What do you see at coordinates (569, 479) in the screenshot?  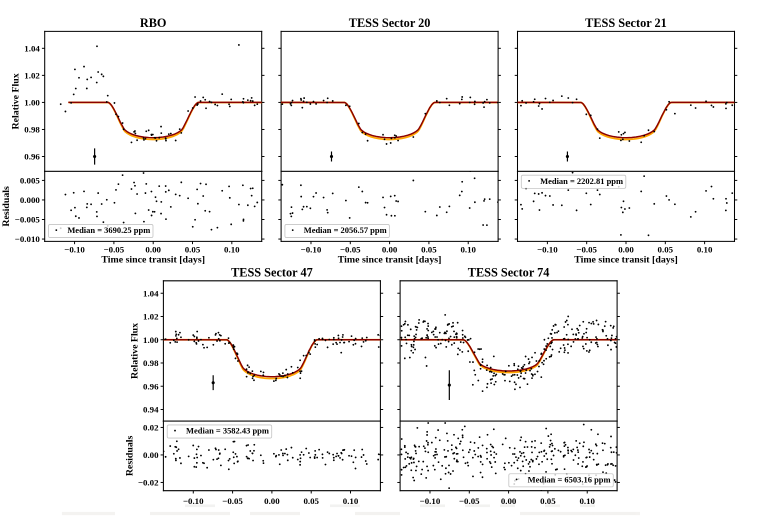 I see `svg-text: Median = 6503.16 ppm` at bounding box center [569, 479].